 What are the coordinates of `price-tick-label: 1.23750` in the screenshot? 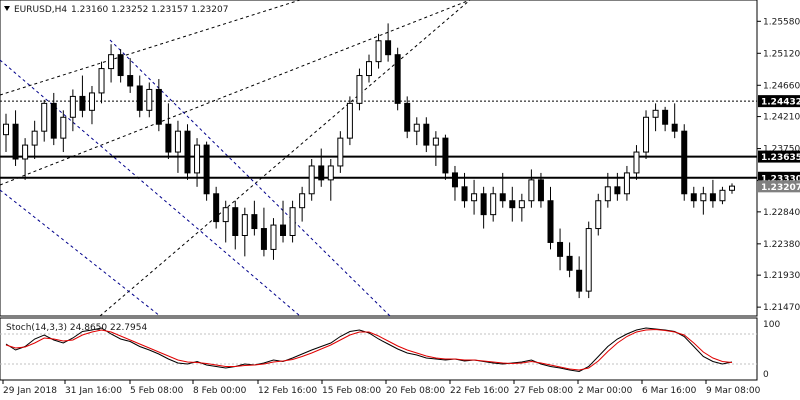 It's located at (781, 150).